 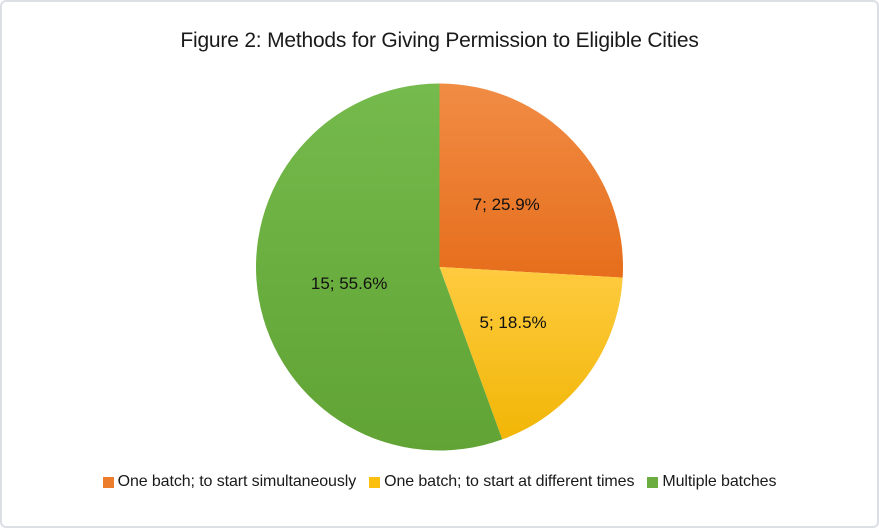 I want to click on pie-slice-label-1: 7; 25.9%, so click(x=506, y=204).